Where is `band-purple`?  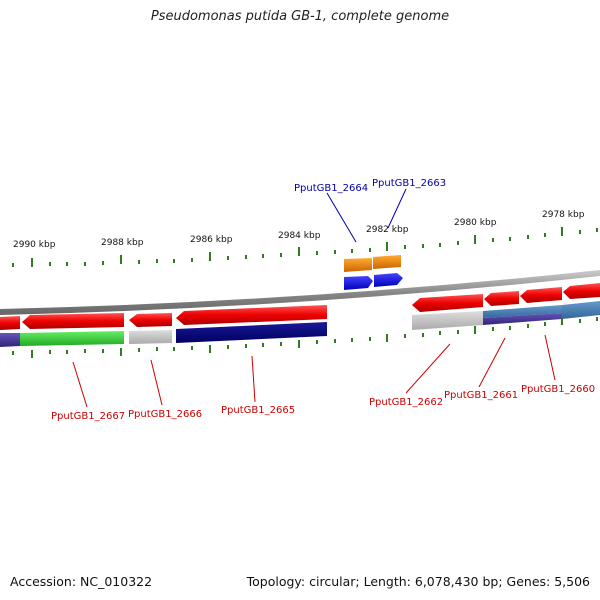 band-purple is located at coordinates (522, 319).